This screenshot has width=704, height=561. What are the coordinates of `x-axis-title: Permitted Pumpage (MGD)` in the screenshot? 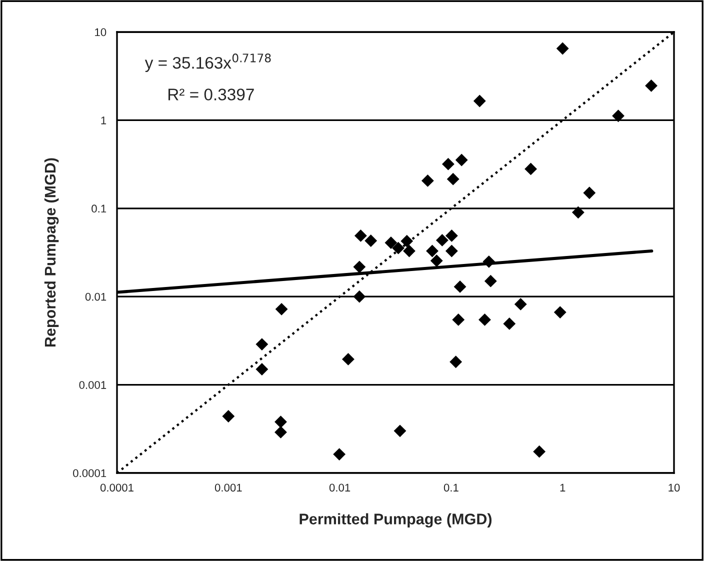 It's located at (396, 520).